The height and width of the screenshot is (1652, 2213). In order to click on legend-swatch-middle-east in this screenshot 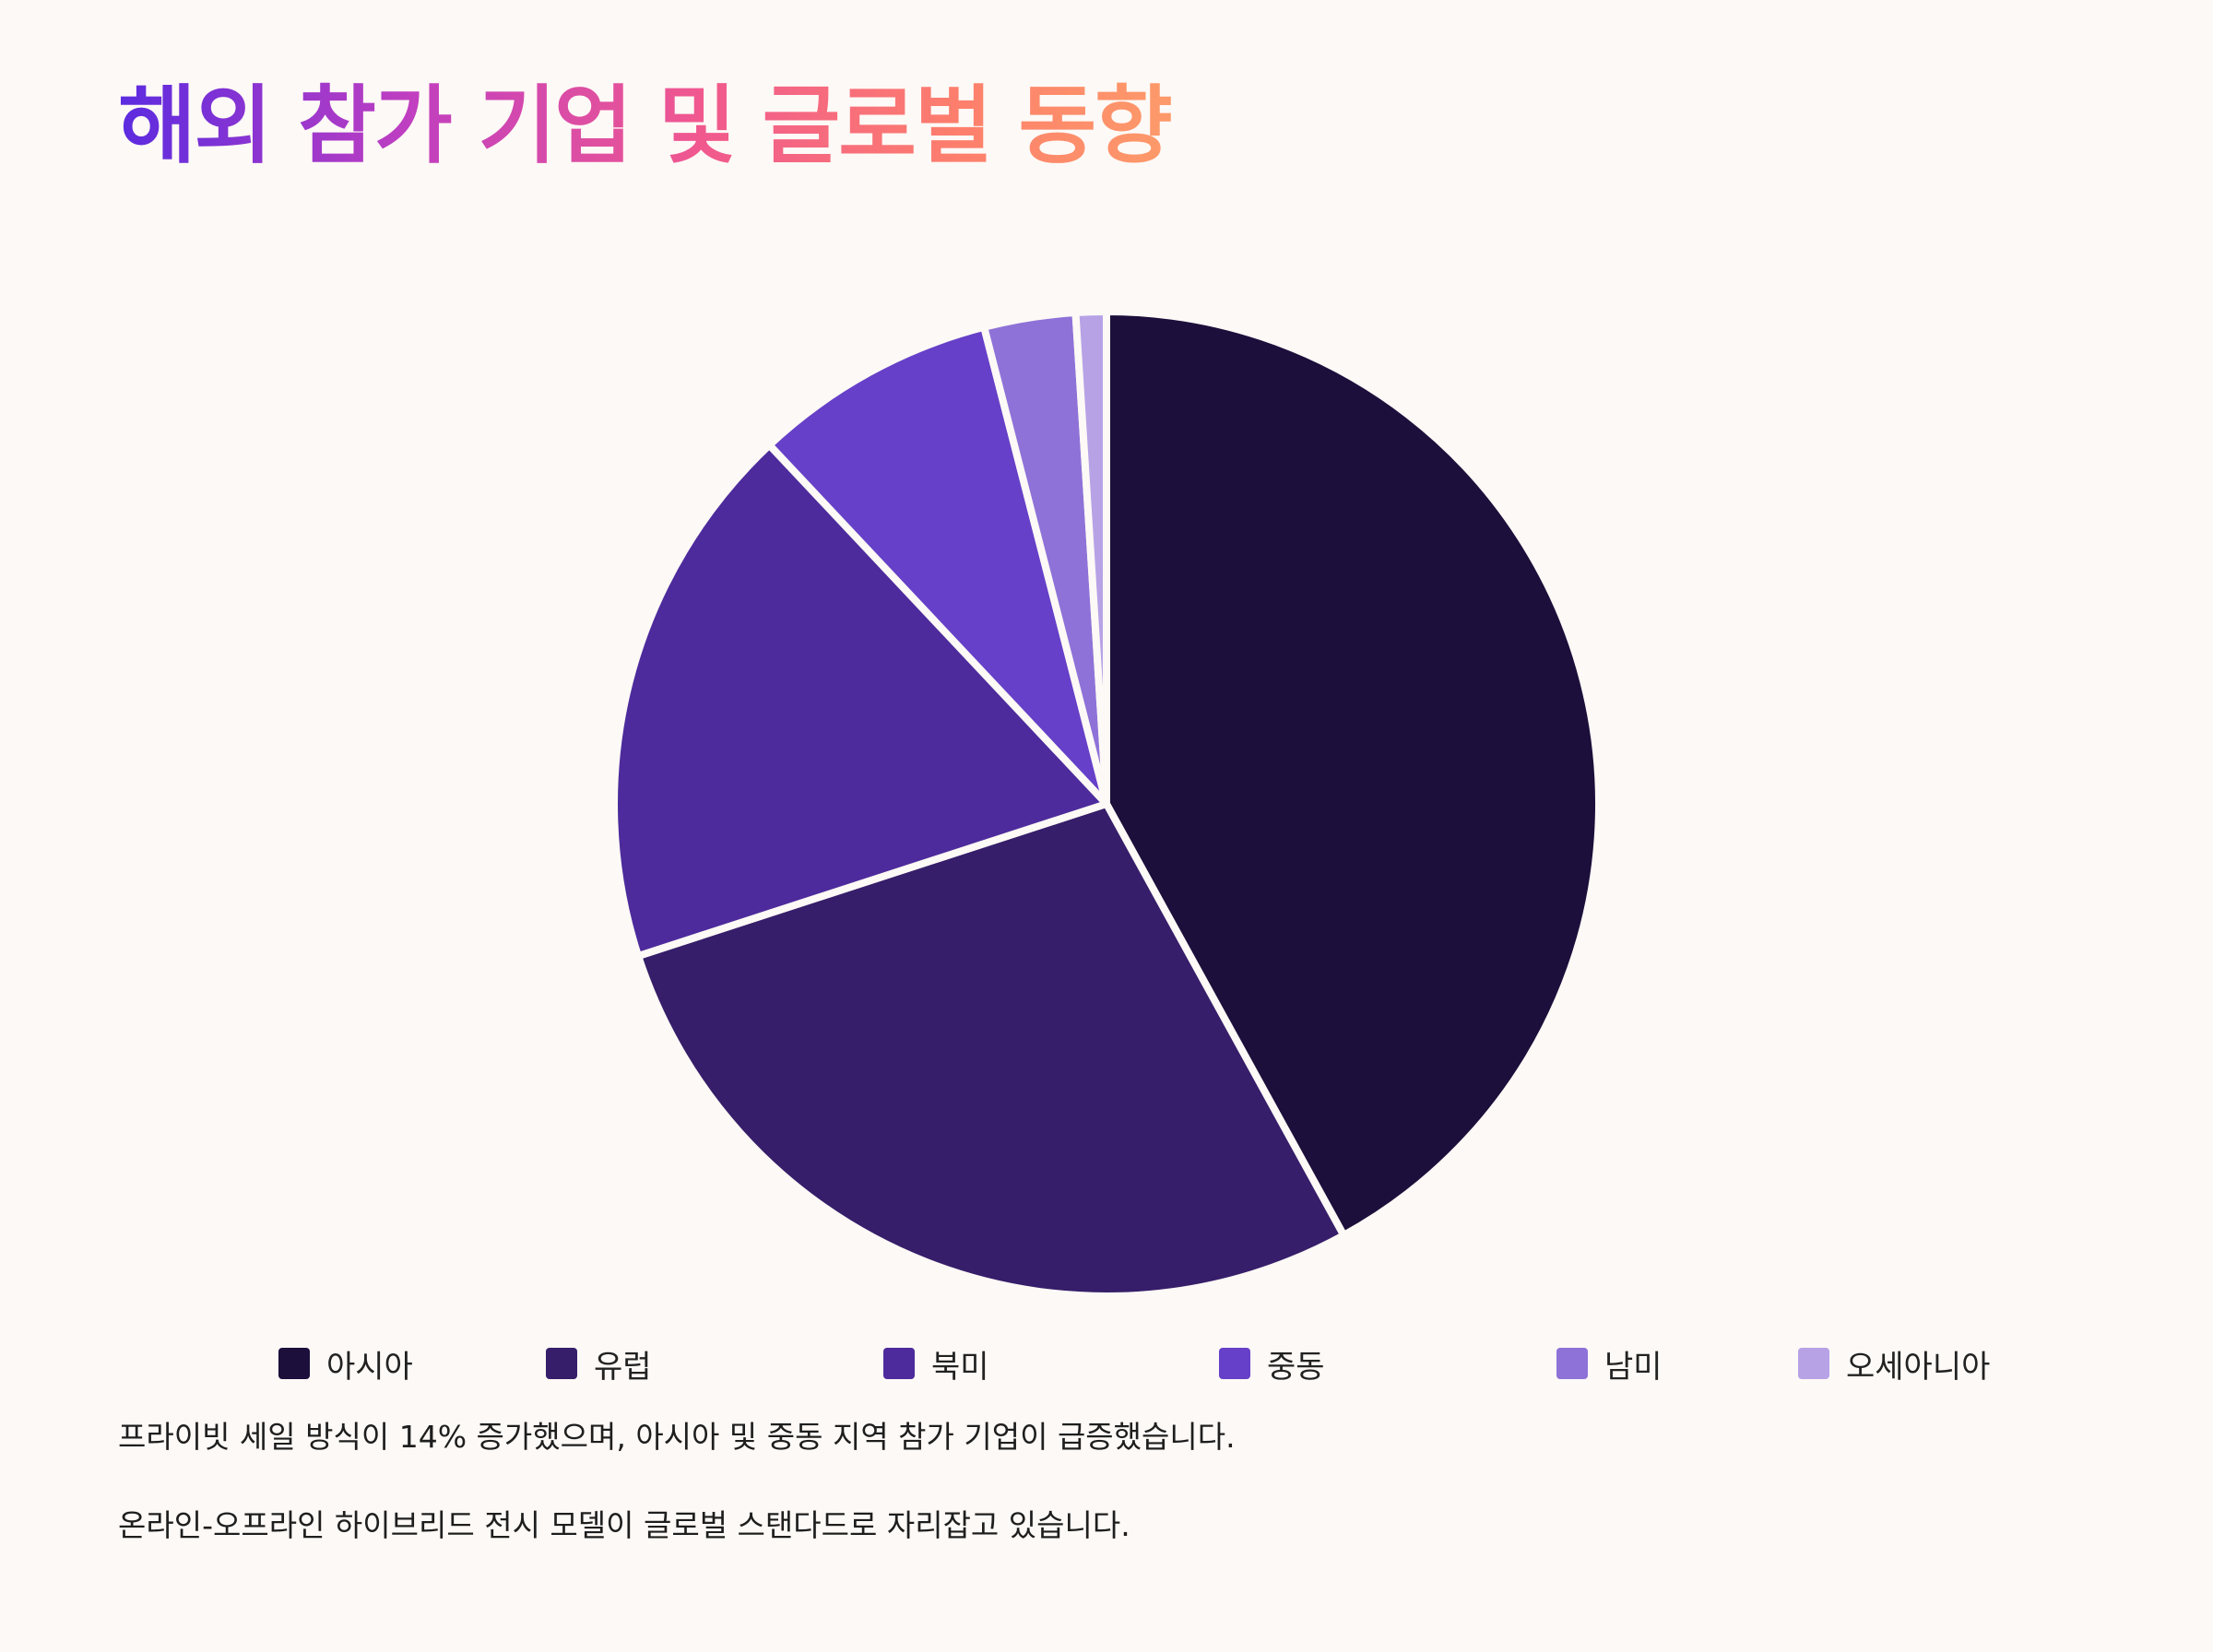, I will do `click(1234, 1363)`.